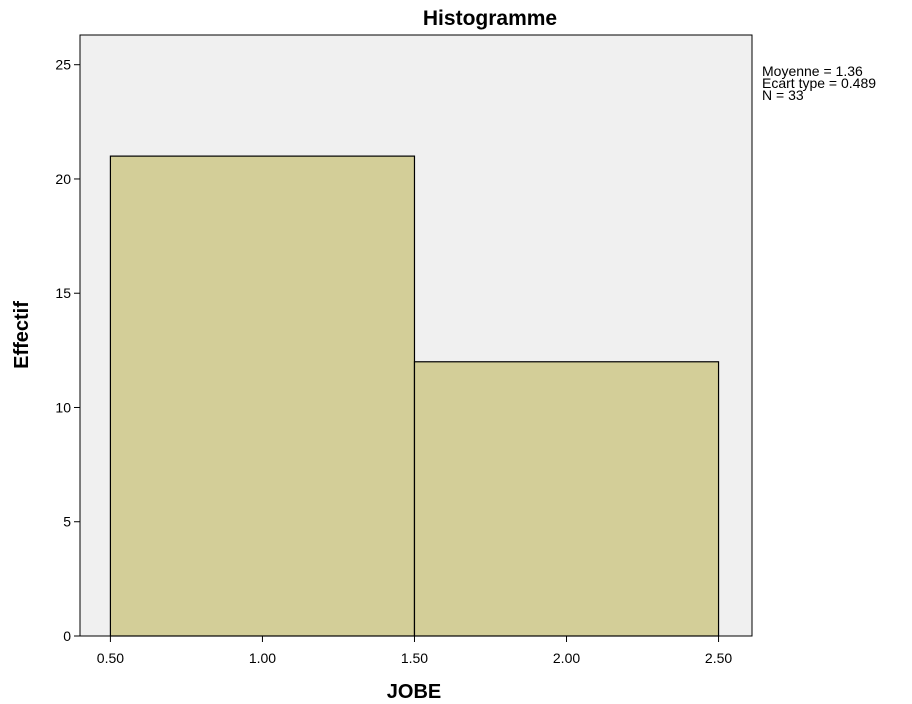 This screenshot has width=912, height=704. Describe the element at coordinates (22, 335) in the screenshot. I see `y-axis-label: Effectif` at that location.